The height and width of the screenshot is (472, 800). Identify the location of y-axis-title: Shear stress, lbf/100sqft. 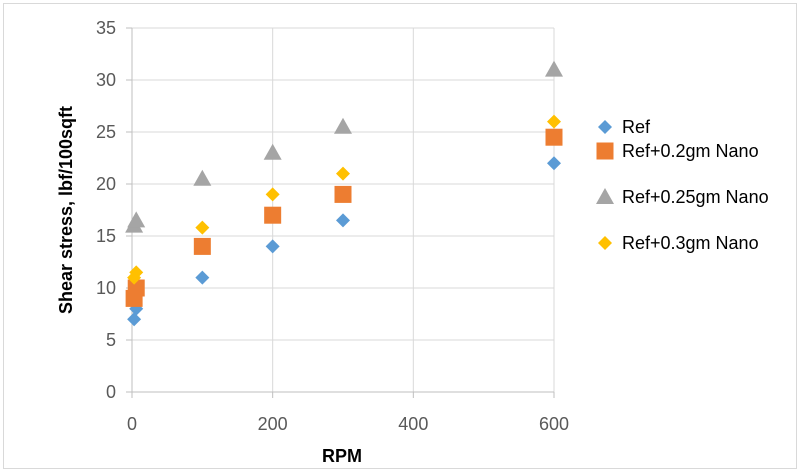
(66, 210).